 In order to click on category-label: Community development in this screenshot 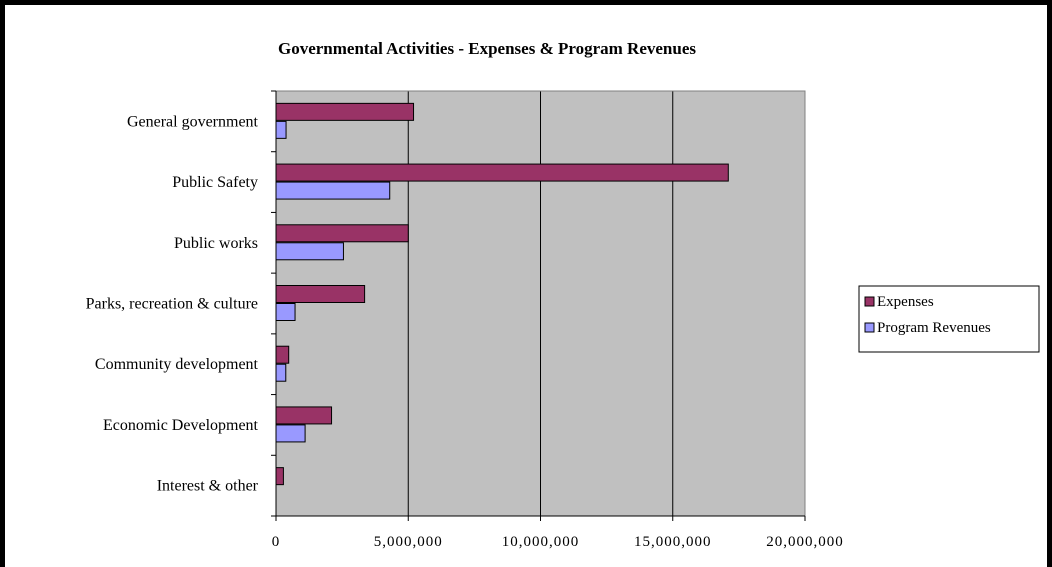, I will do `click(177, 364)`.